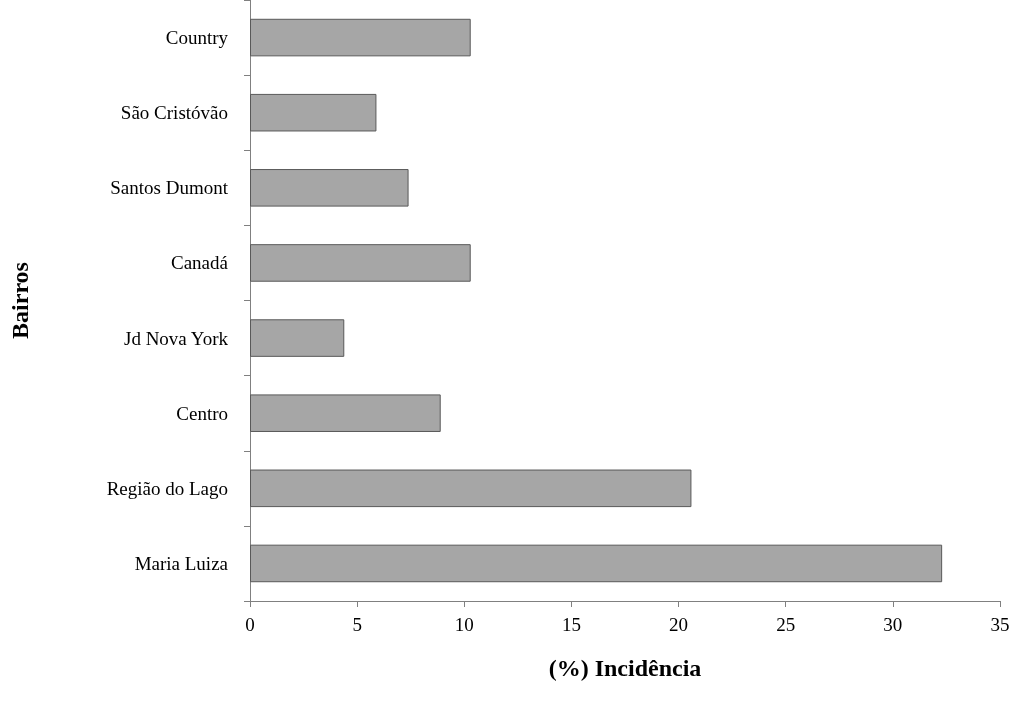 Image resolution: width=1016 pixels, height=707 pixels. Describe the element at coordinates (786, 624) in the screenshot. I see `x-tick-label: 25` at that location.